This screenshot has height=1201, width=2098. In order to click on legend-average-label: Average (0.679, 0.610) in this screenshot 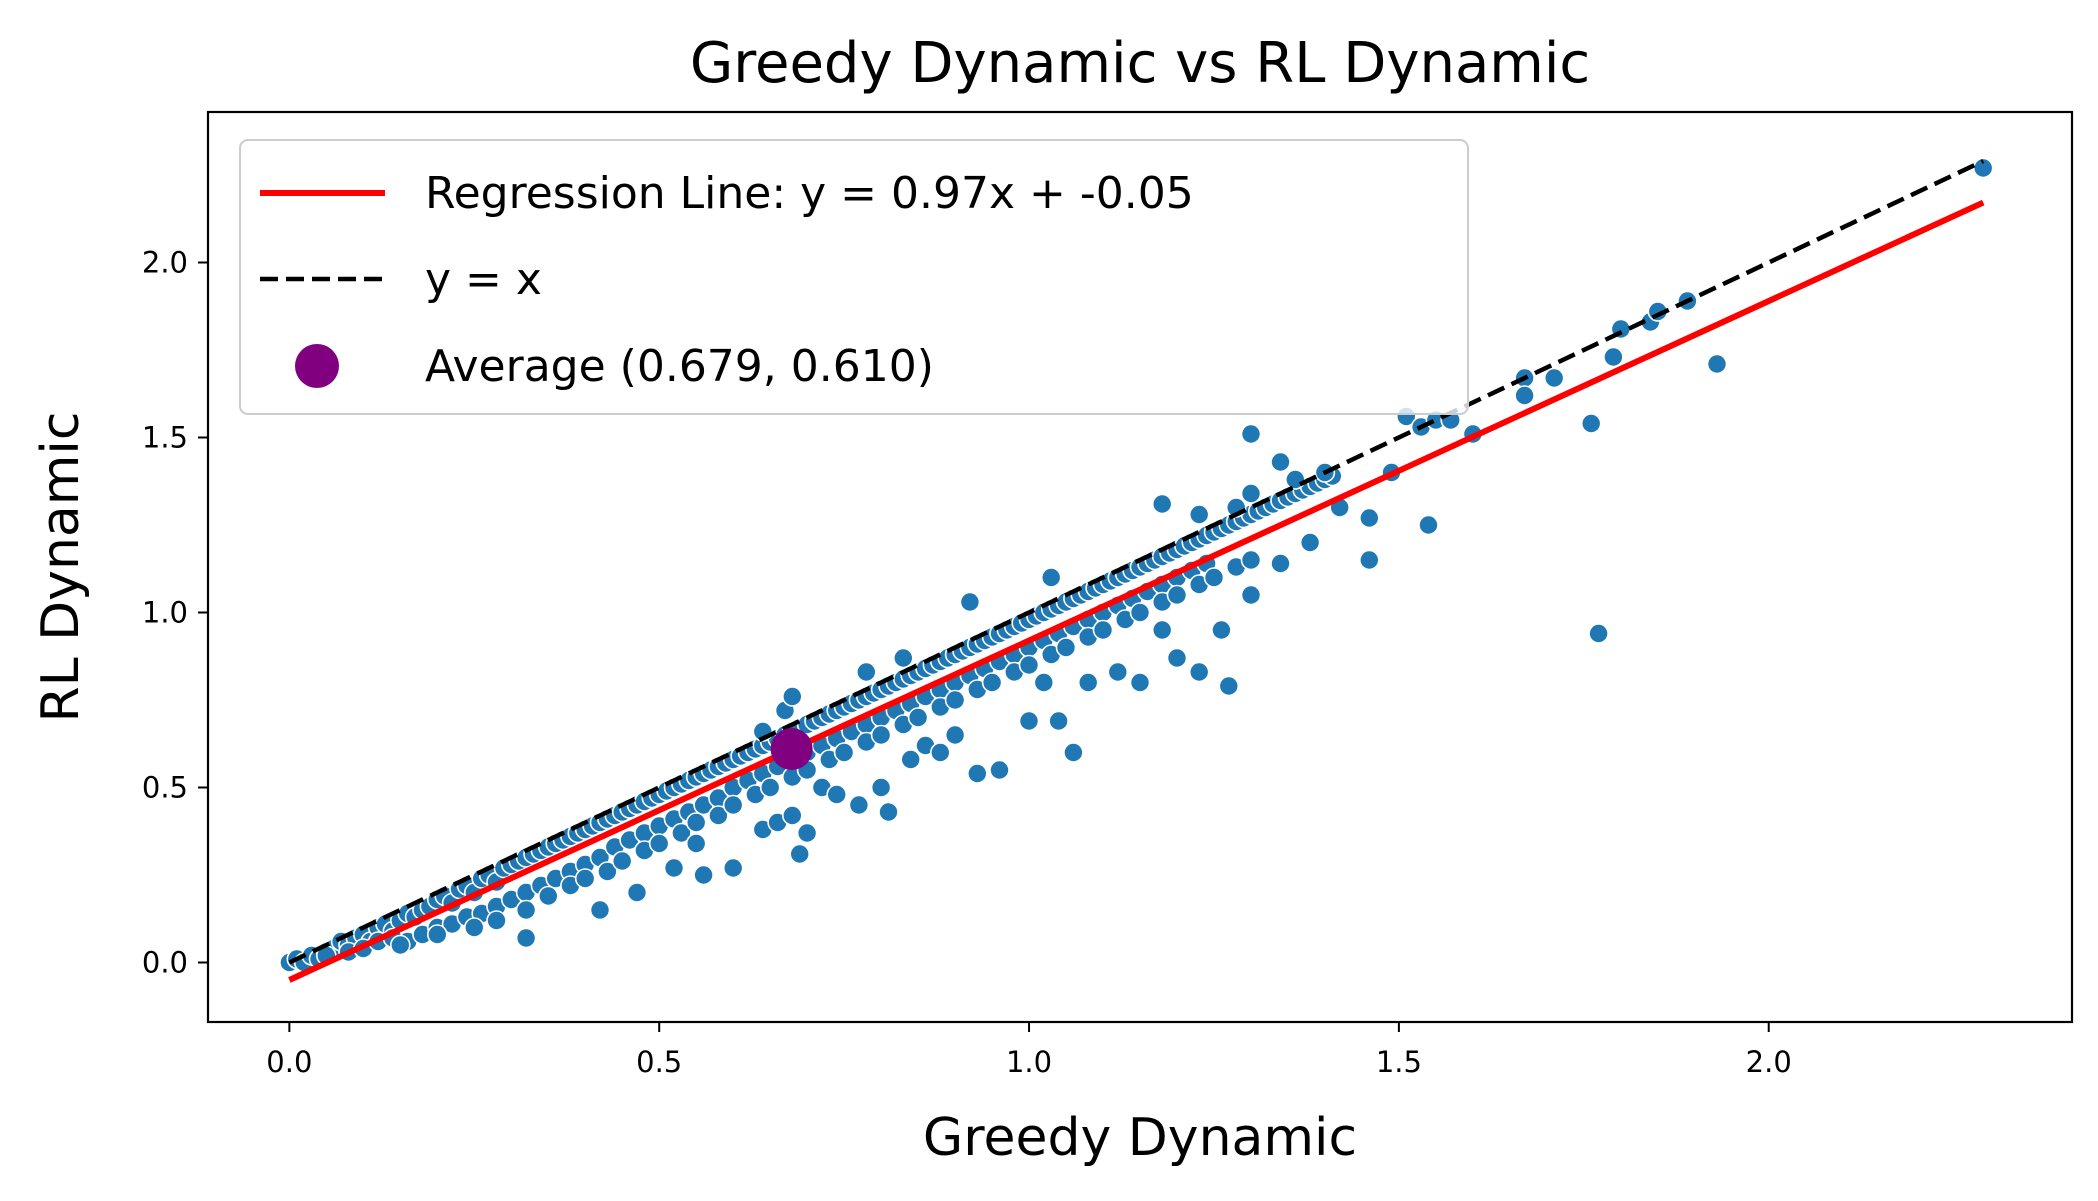, I will do `click(679, 366)`.